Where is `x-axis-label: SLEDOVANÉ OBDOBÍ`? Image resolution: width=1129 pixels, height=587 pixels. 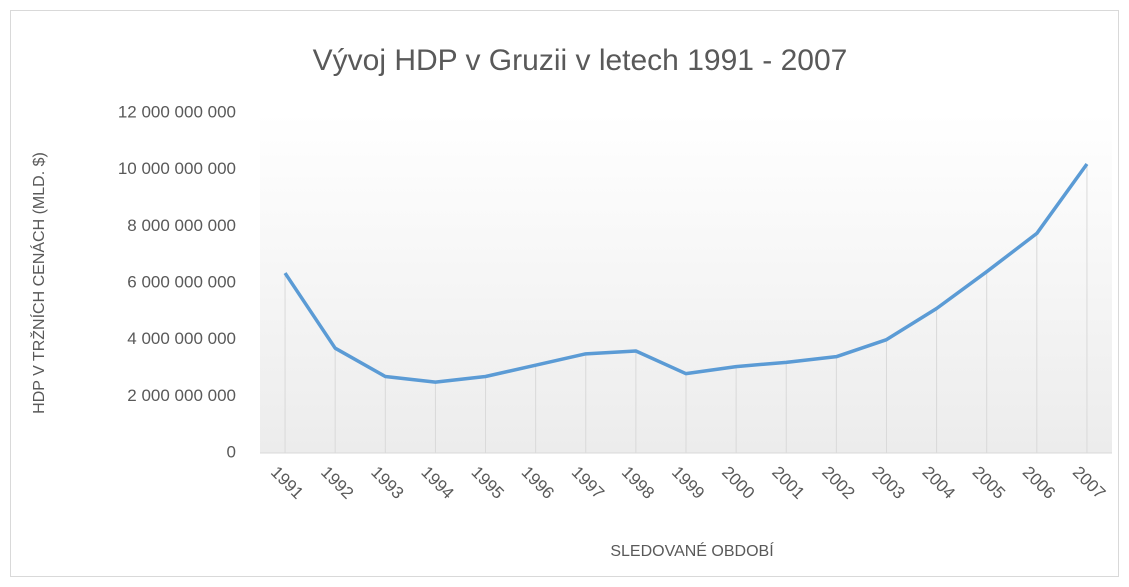
x-axis-label: SLEDOVANÉ OBDOBÍ is located at coordinates (692, 550).